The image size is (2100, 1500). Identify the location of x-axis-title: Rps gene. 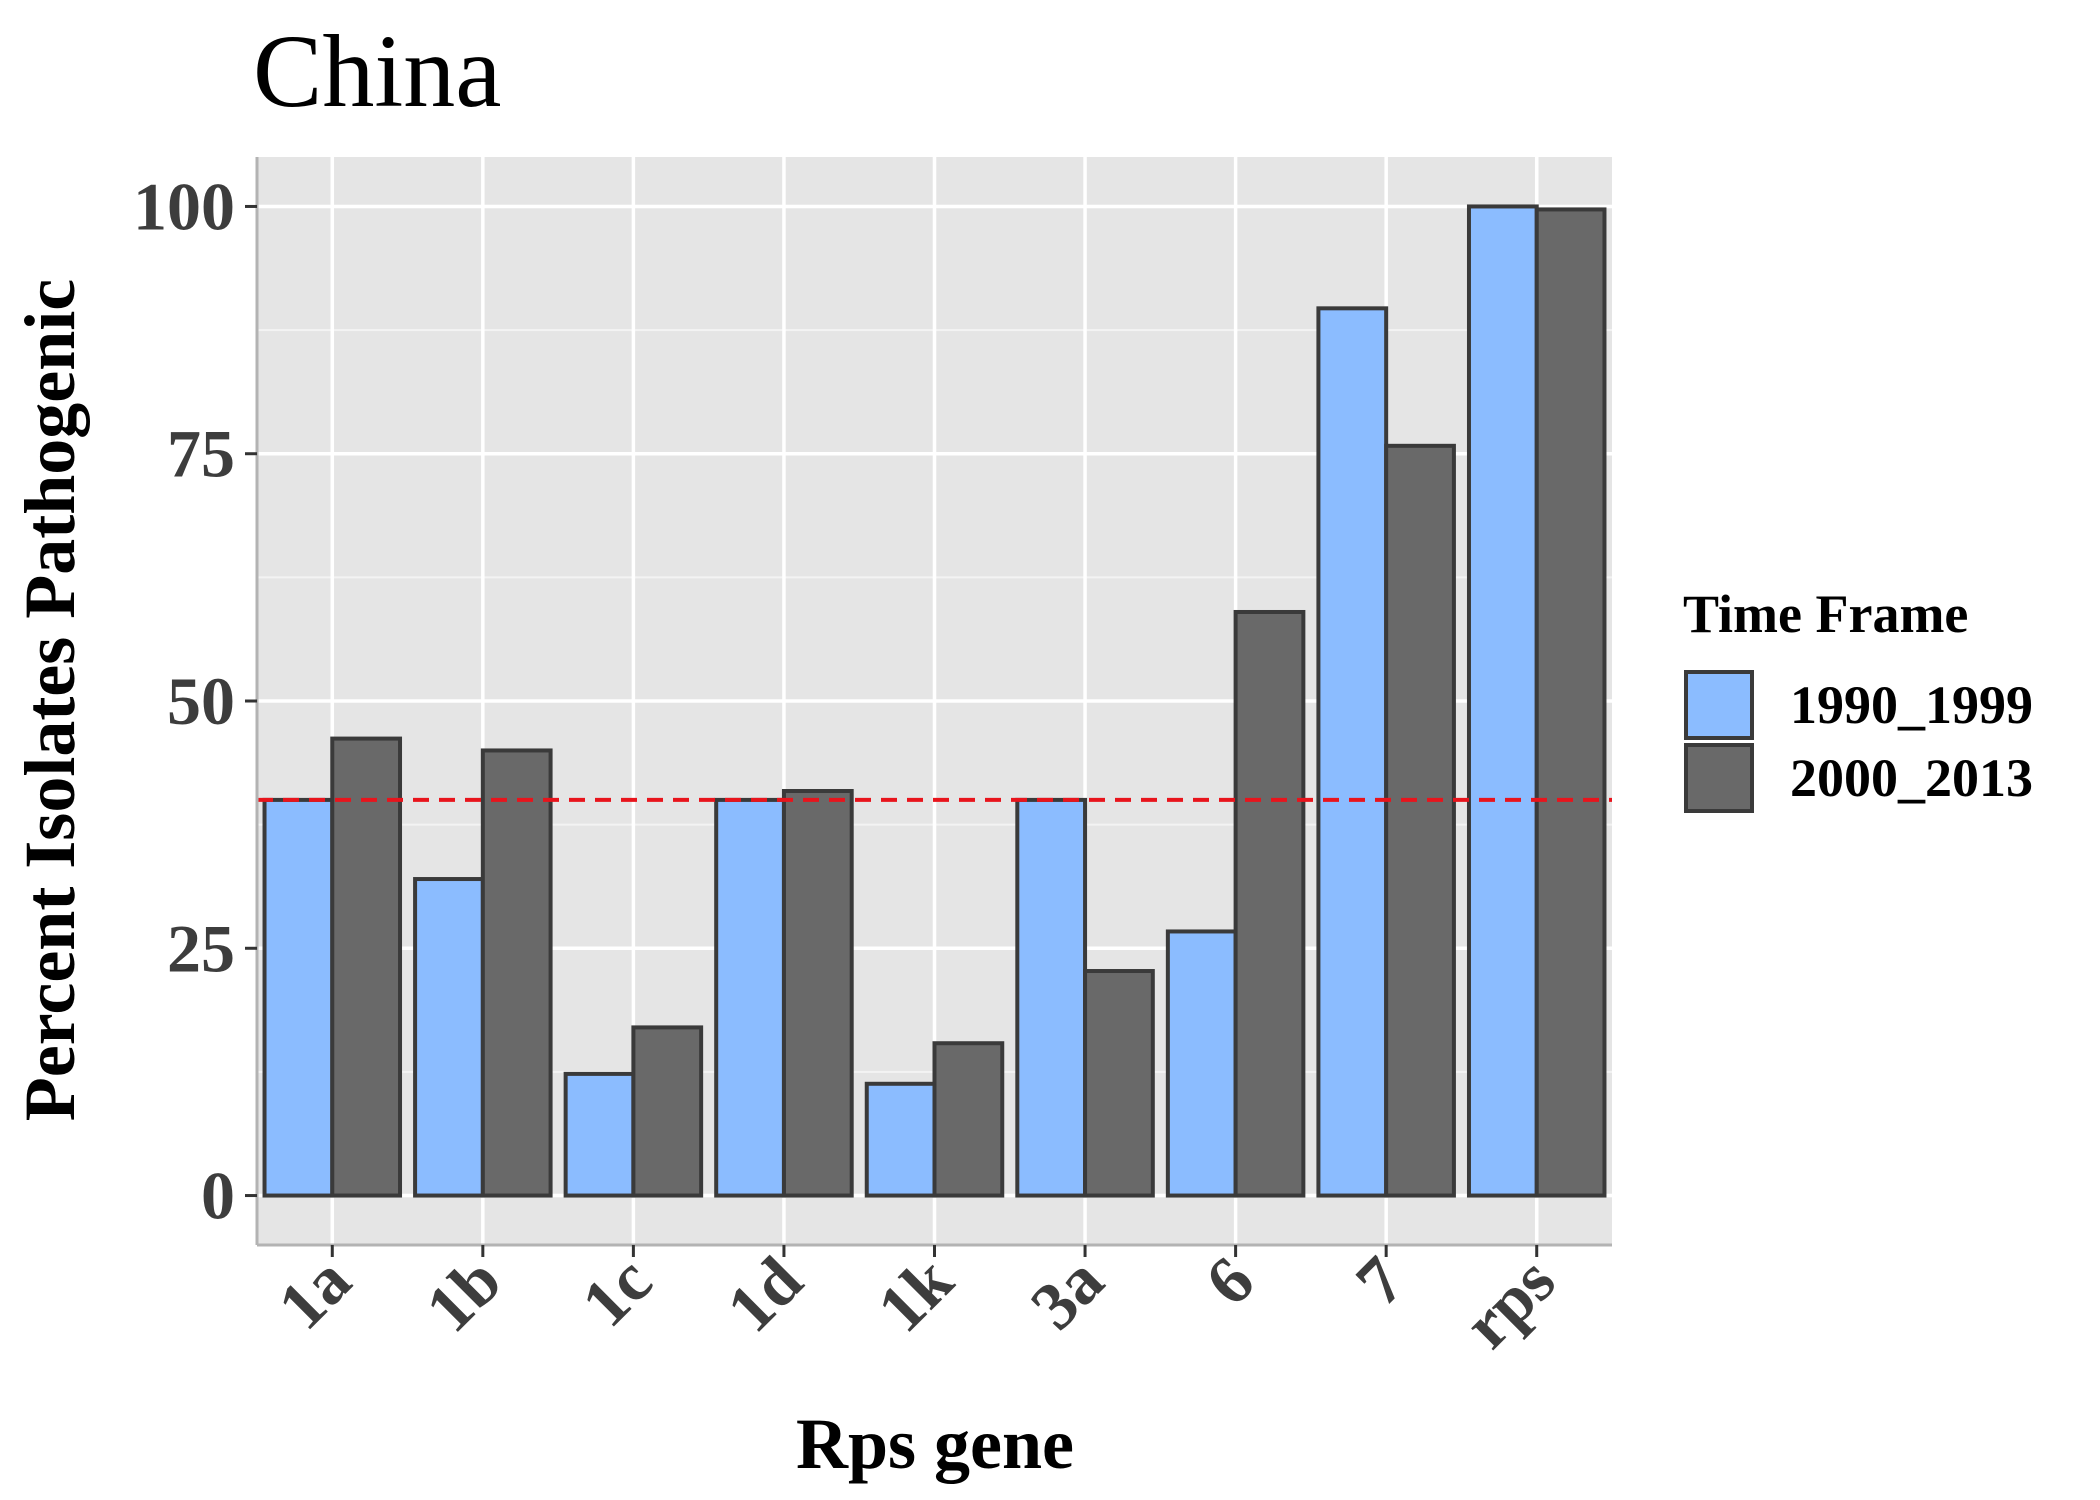
(935, 1444).